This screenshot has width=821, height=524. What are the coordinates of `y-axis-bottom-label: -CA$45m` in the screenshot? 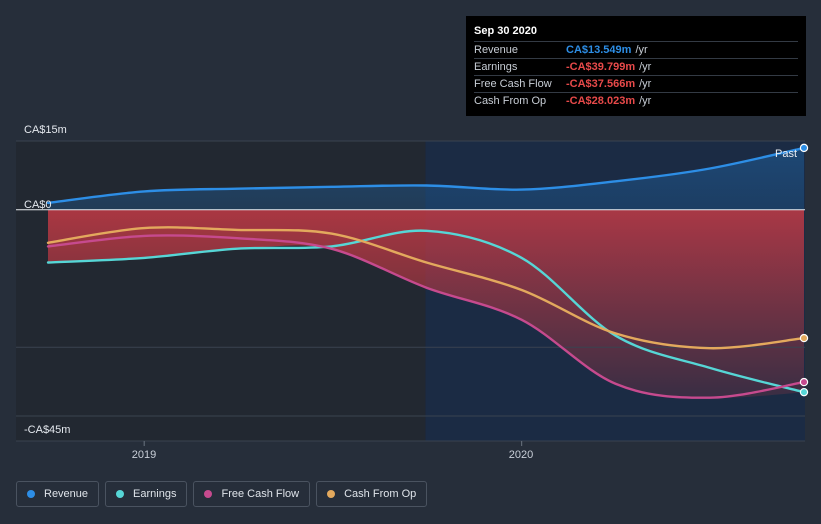 It's located at (47, 430).